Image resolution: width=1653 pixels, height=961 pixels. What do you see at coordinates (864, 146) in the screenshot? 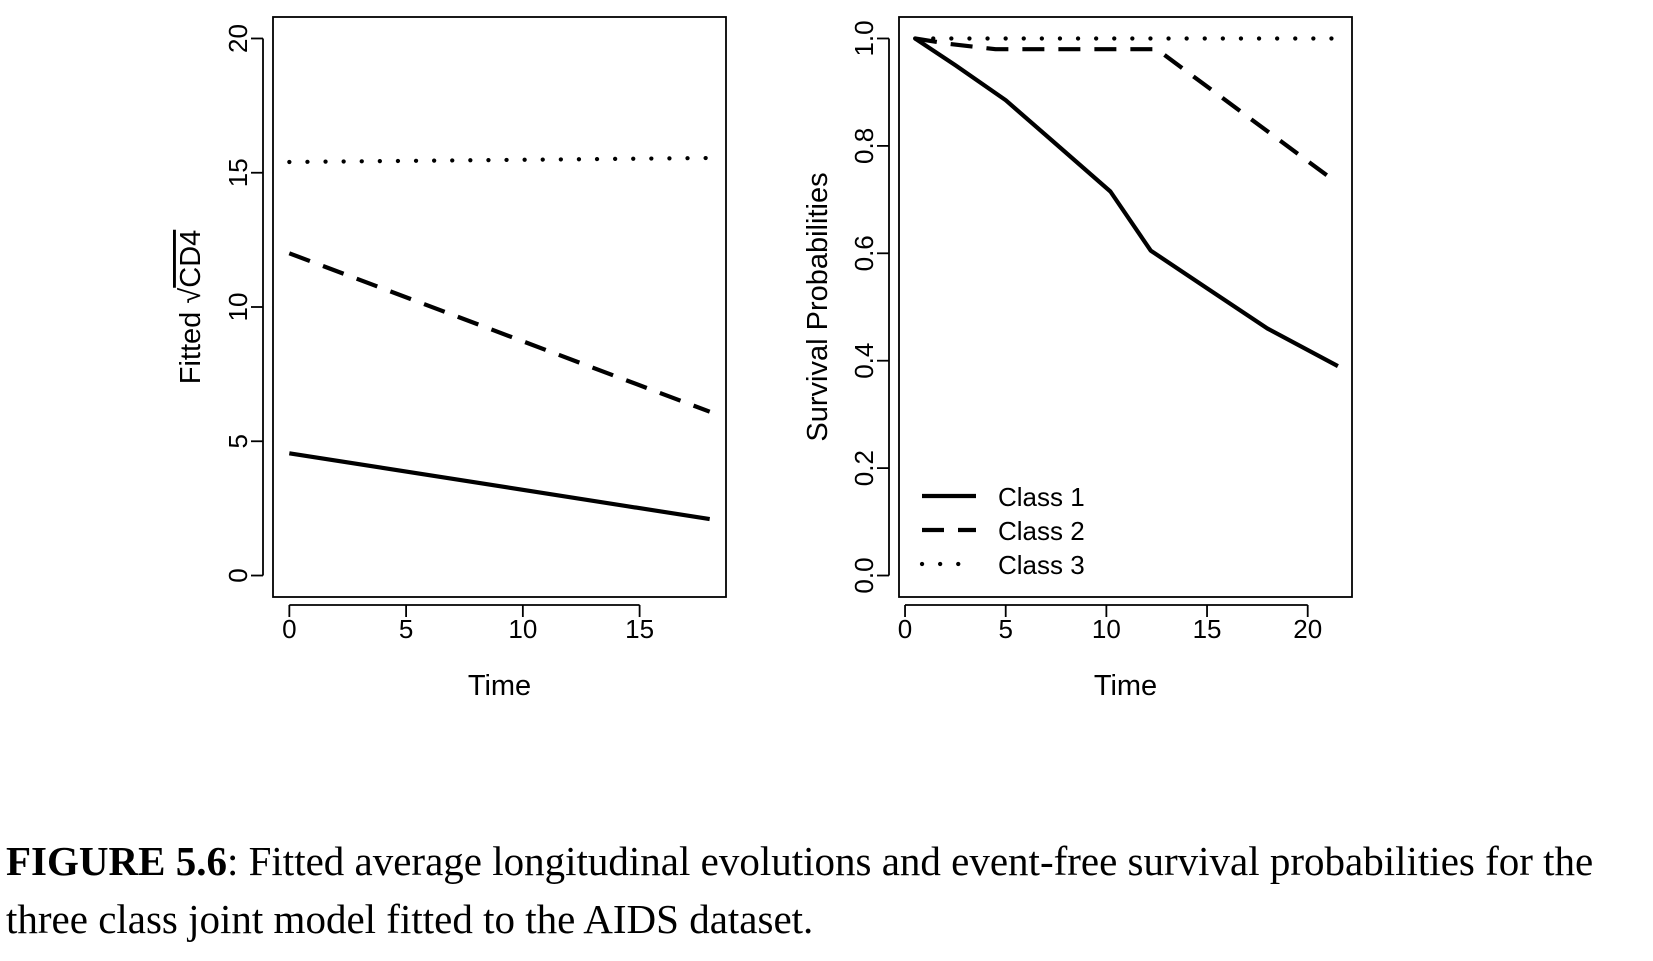
I see `y-tick-label: 0.8` at bounding box center [864, 146].